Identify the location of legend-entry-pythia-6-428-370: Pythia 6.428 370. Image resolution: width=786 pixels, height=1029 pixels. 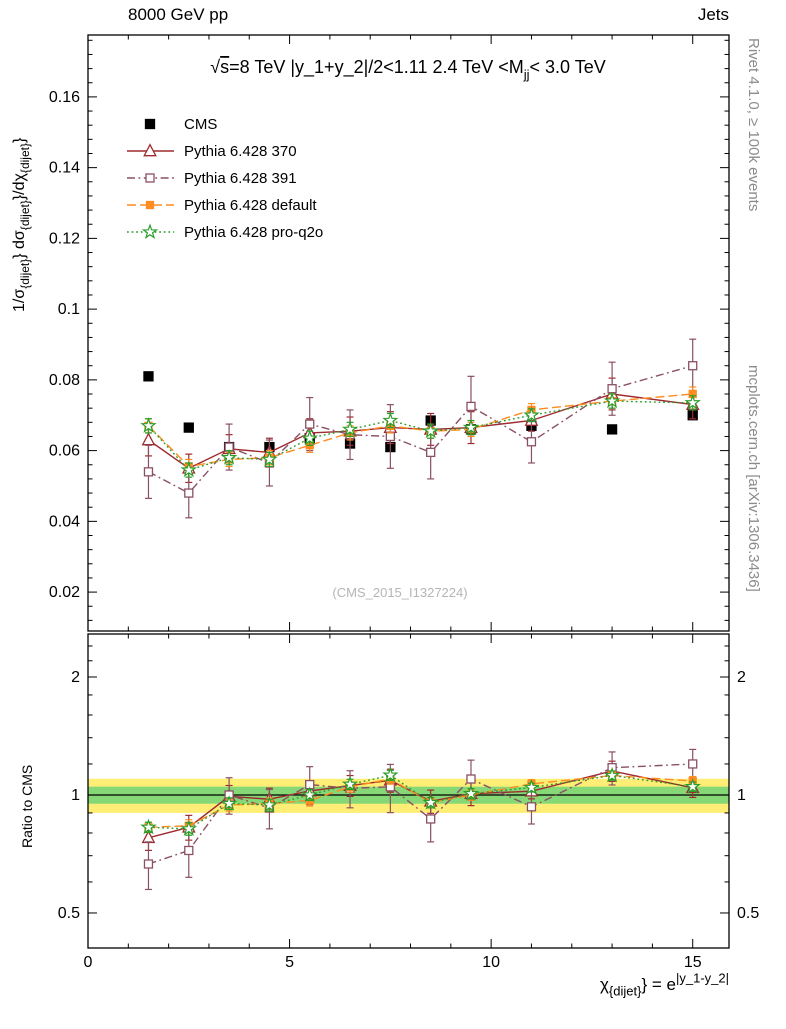
(212, 151).